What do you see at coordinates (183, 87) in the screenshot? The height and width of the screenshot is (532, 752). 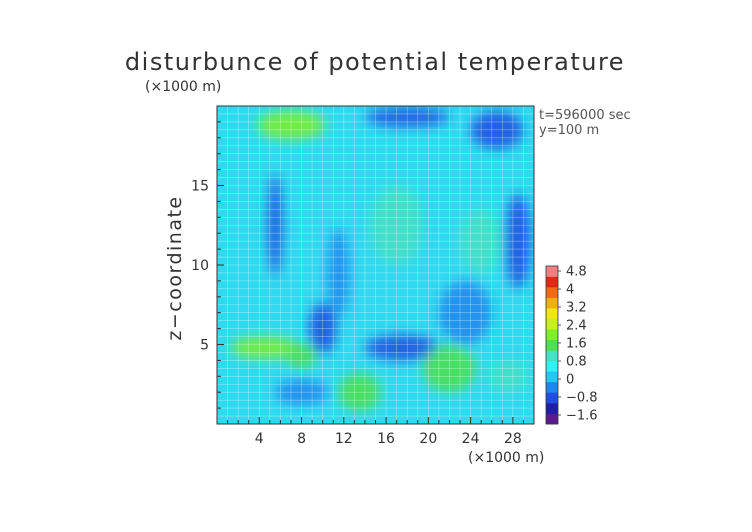 I see `y-unit-label: (×1000 m)` at bounding box center [183, 87].